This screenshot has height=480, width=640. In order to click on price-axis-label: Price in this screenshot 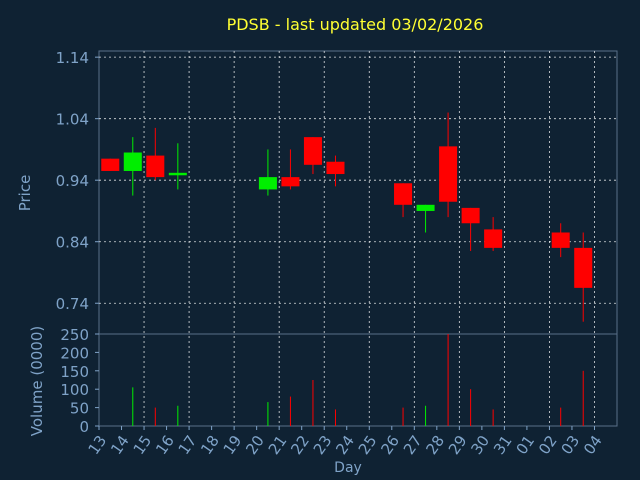, I will do `click(25, 193)`.